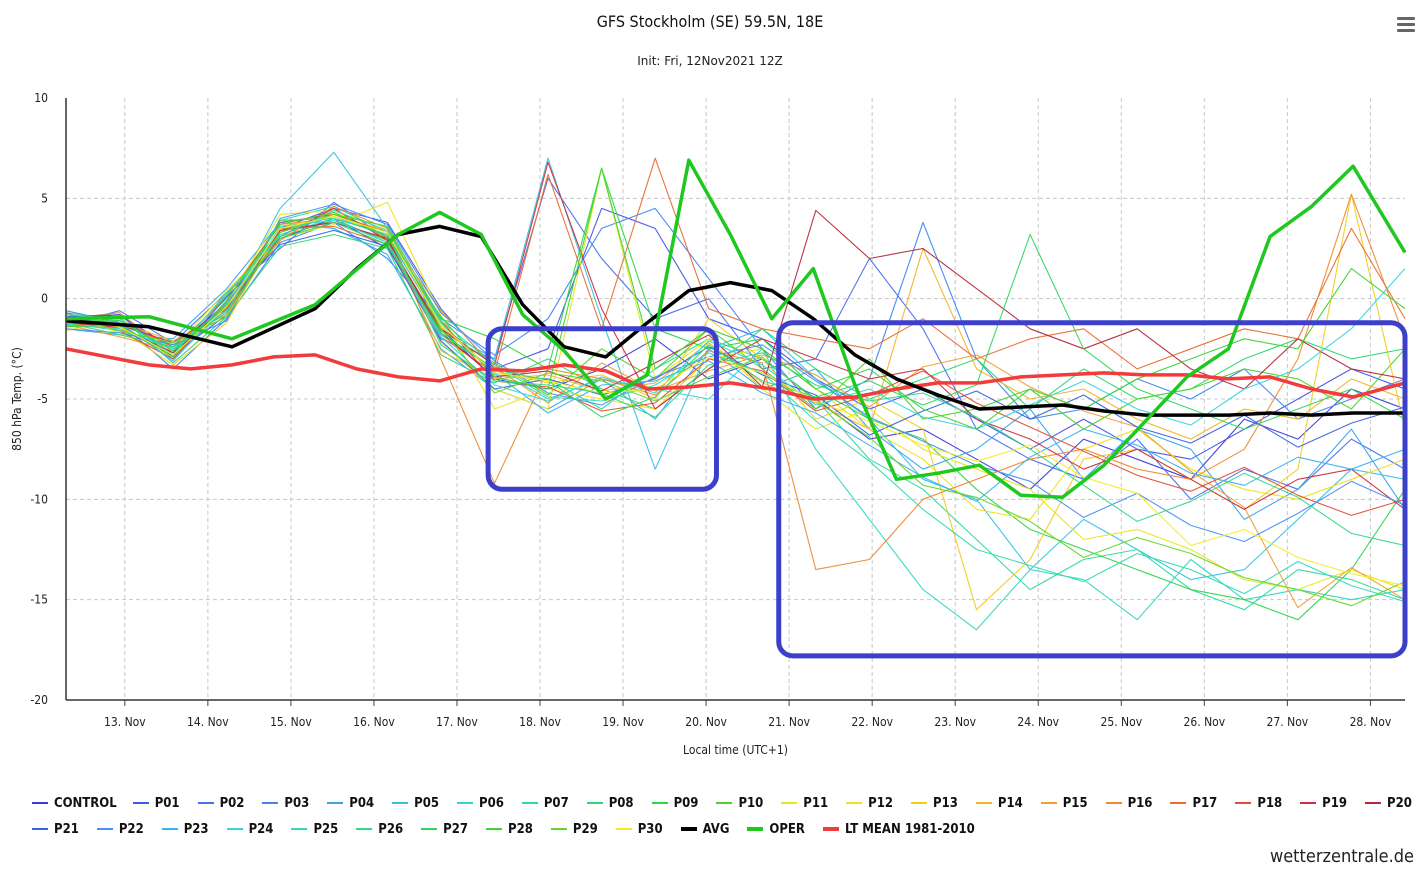  Describe the element at coordinates (326, 829) in the screenshot. I see `legend-label: P25` at that location.